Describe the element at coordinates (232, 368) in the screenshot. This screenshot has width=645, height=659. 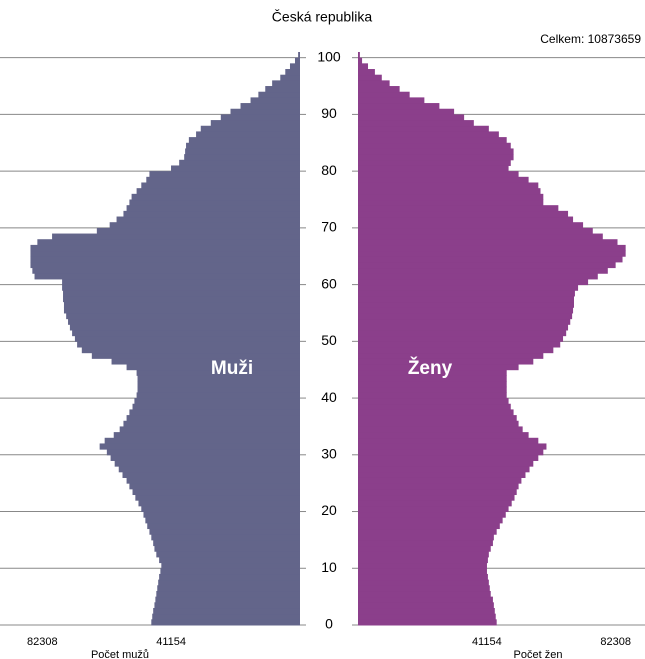
I see `legend-label: Muži` at that location.